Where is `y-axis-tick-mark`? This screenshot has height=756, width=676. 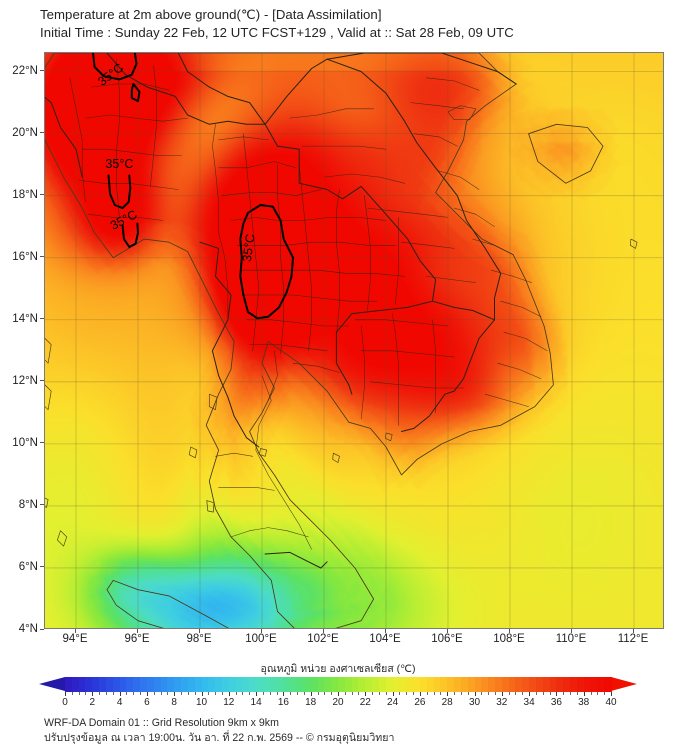
y-axis-tick-mark is located at coordinates (42, 443).